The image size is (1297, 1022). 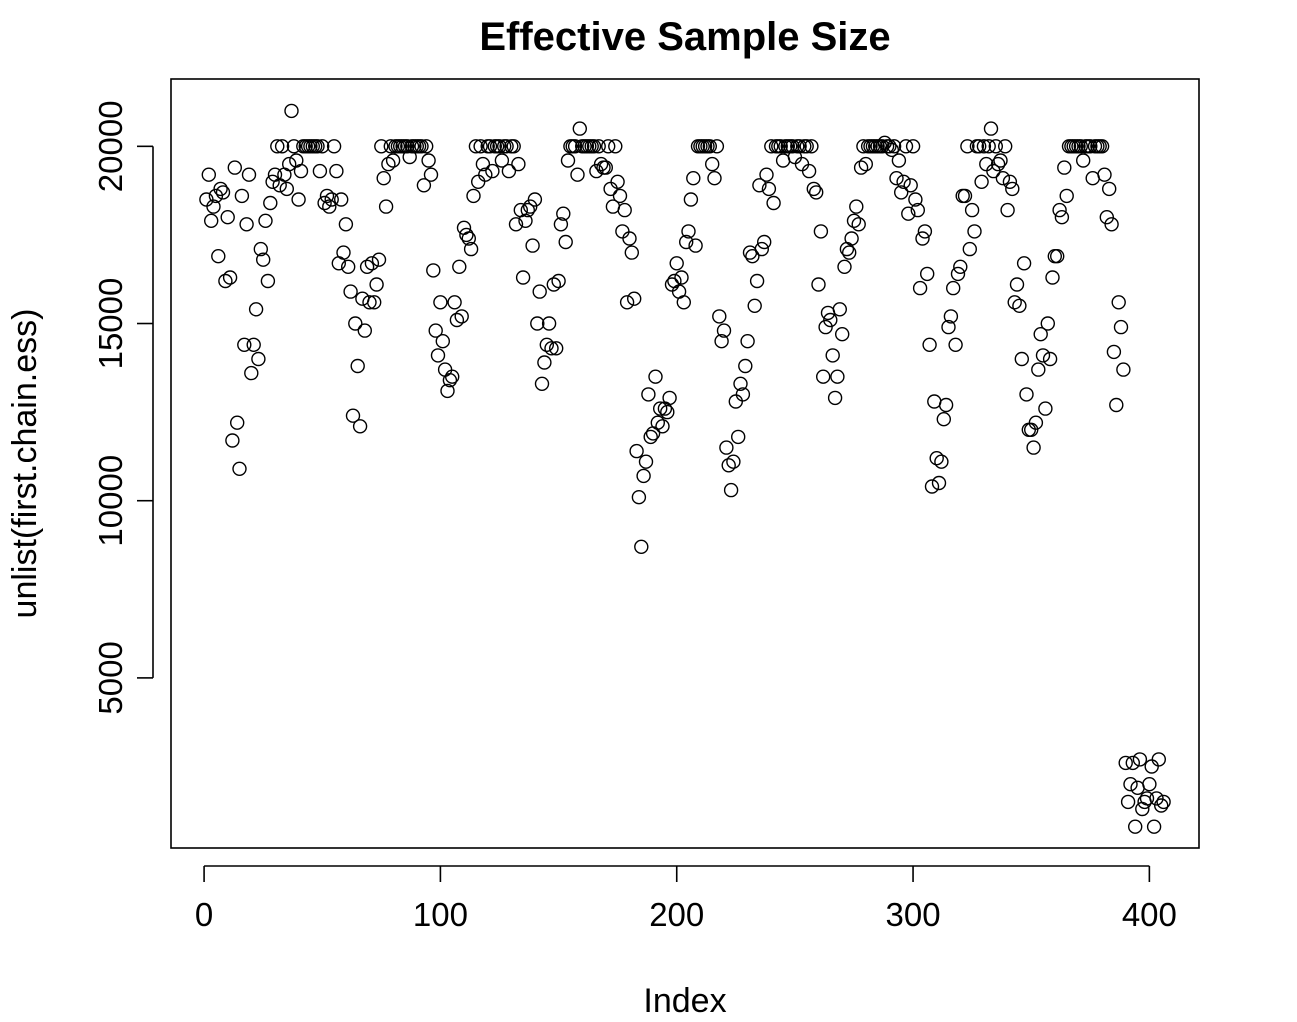 What do you see at coordinates (1149, 914) in the screenshot?
I see `x-tick-label: 400` at bounding box center [1149, 914].